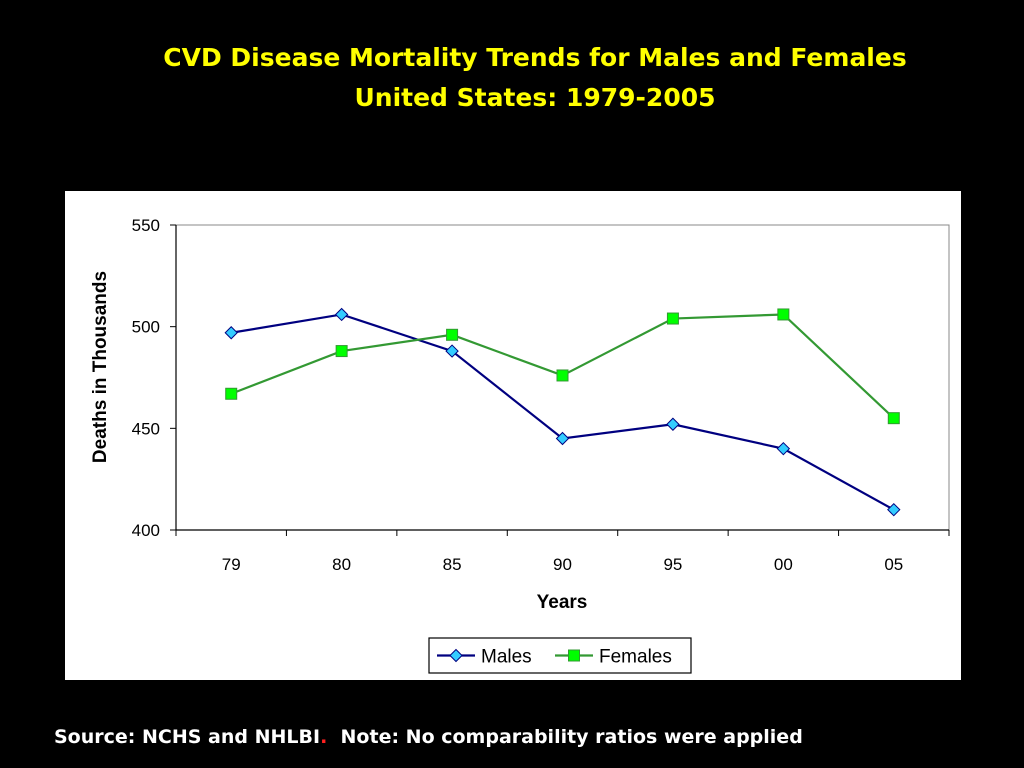  I want to click on chart-legend: Males Females, so click(560, 655).